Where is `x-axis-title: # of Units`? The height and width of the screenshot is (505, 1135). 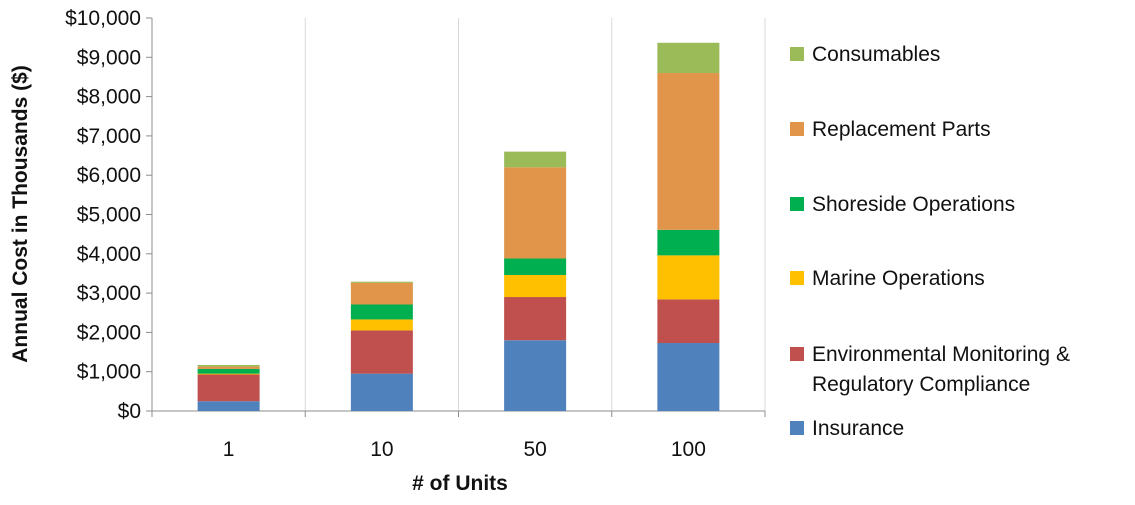
x-axis-title: # of Units is located at coordinates (460, 483).